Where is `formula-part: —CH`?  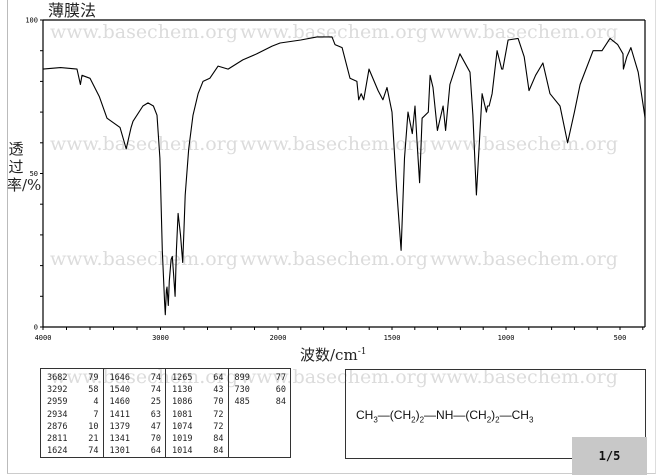 formula-part: —CH is located at coordinates (514, 415).